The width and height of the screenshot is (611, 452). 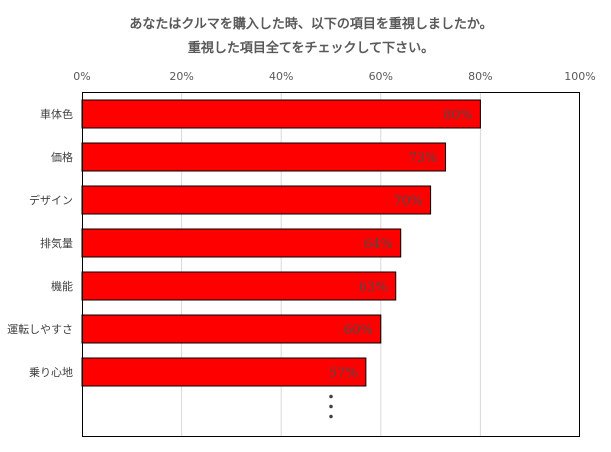 What do you see at coordinates (480, 76) in the screenshot?
I see `x-tick-label: 80%` at bounding box center [480, 76].